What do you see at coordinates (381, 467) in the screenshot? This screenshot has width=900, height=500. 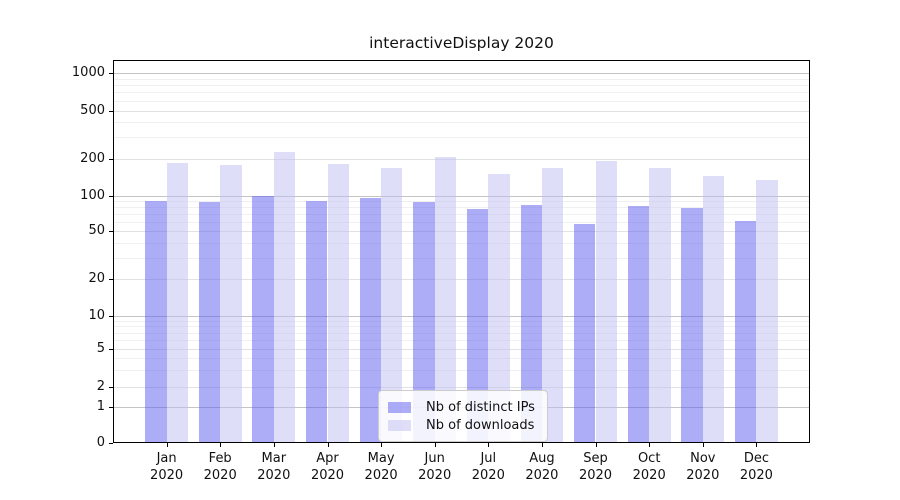 I see `x-tick-label-may: May 2020` at bounding box center [381, 467].